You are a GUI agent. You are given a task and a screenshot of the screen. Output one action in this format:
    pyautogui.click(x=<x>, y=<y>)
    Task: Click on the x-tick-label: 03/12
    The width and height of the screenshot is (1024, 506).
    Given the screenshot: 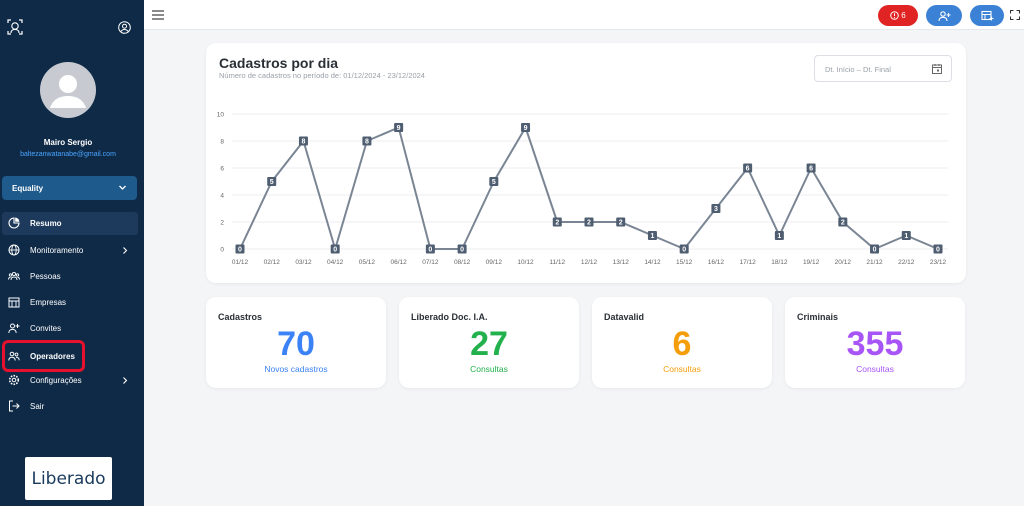 What is the action you would take?
    pyautogui.click(x=303, y=262)
    